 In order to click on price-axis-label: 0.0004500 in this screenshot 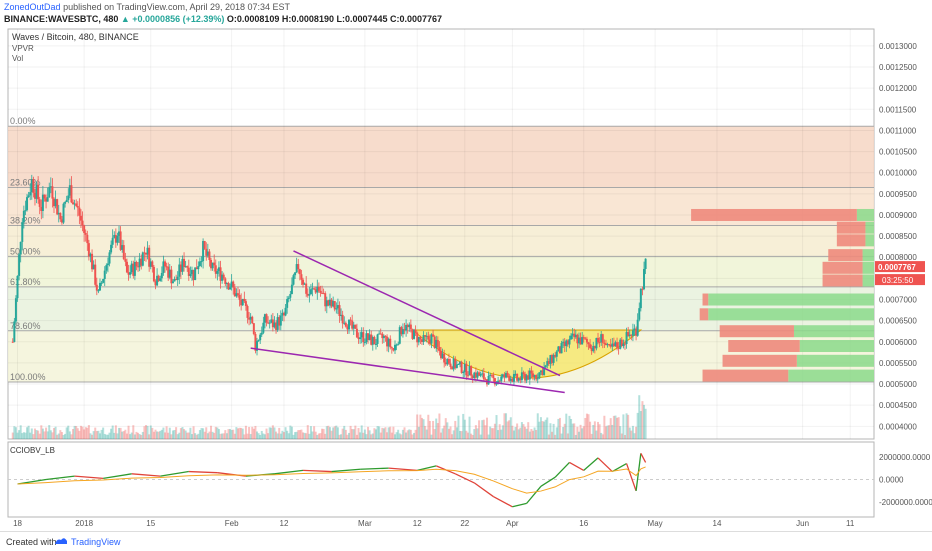, I will do `click(898, 405)`.